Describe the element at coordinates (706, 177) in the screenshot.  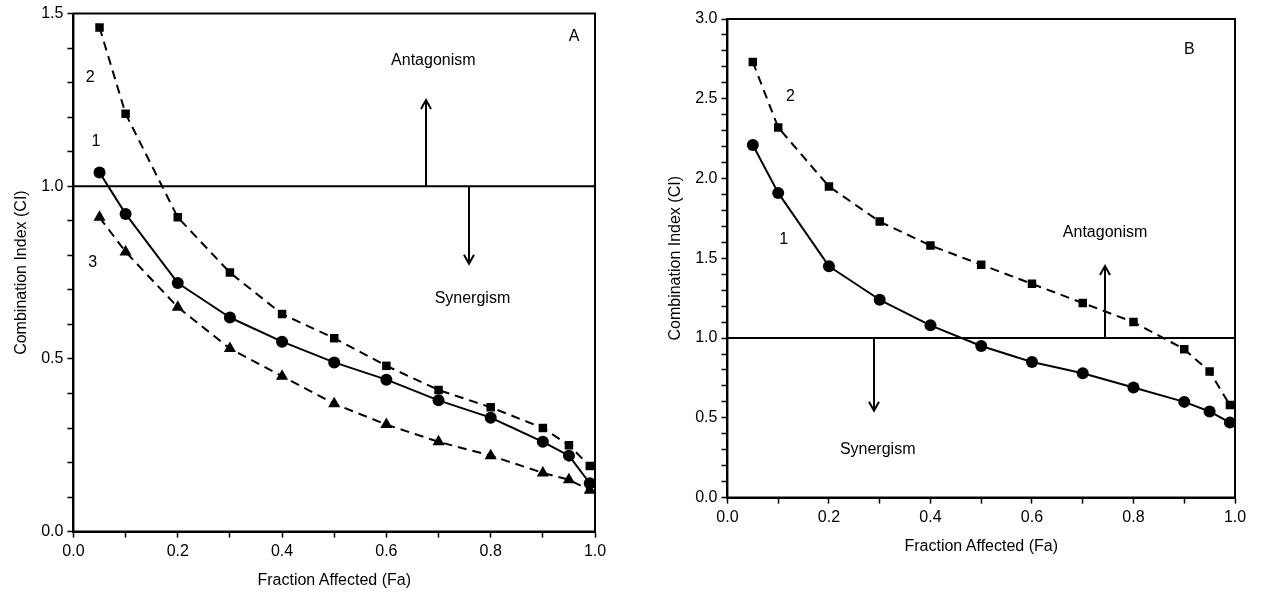
I see `y-tick-label: 2.0` at that location.